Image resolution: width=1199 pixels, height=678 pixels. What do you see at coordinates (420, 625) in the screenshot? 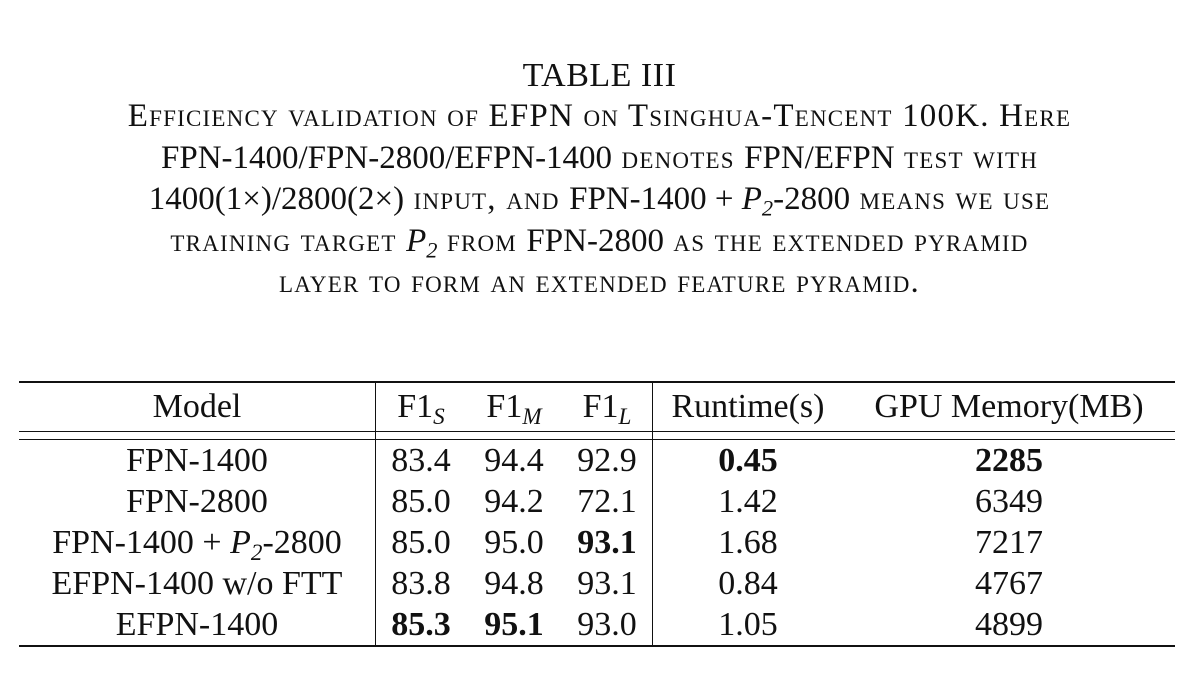
I see `cell-f1-s: 85.3` at bounding box center [420, 625].